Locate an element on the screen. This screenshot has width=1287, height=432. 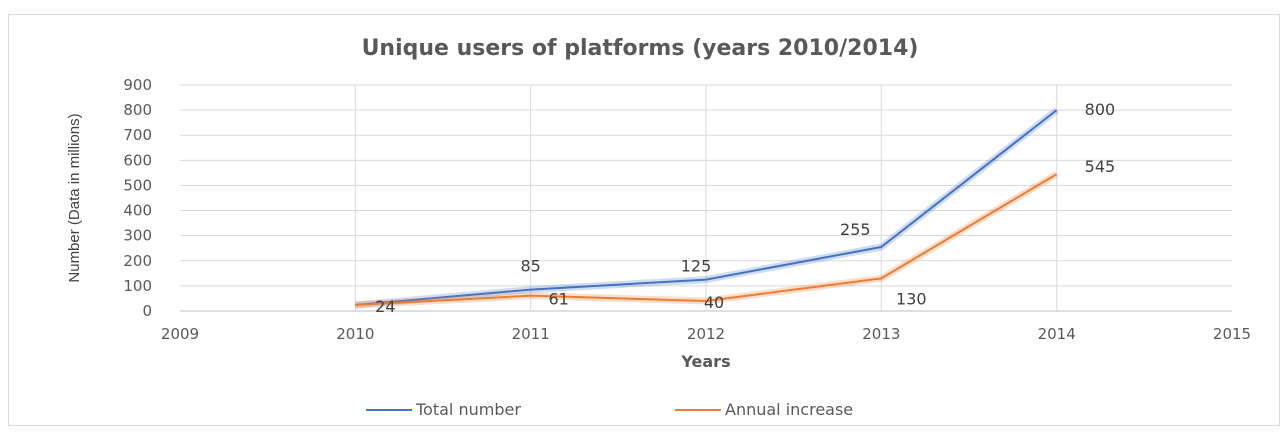
data-label: 130 is located at coordinates (911, 298).